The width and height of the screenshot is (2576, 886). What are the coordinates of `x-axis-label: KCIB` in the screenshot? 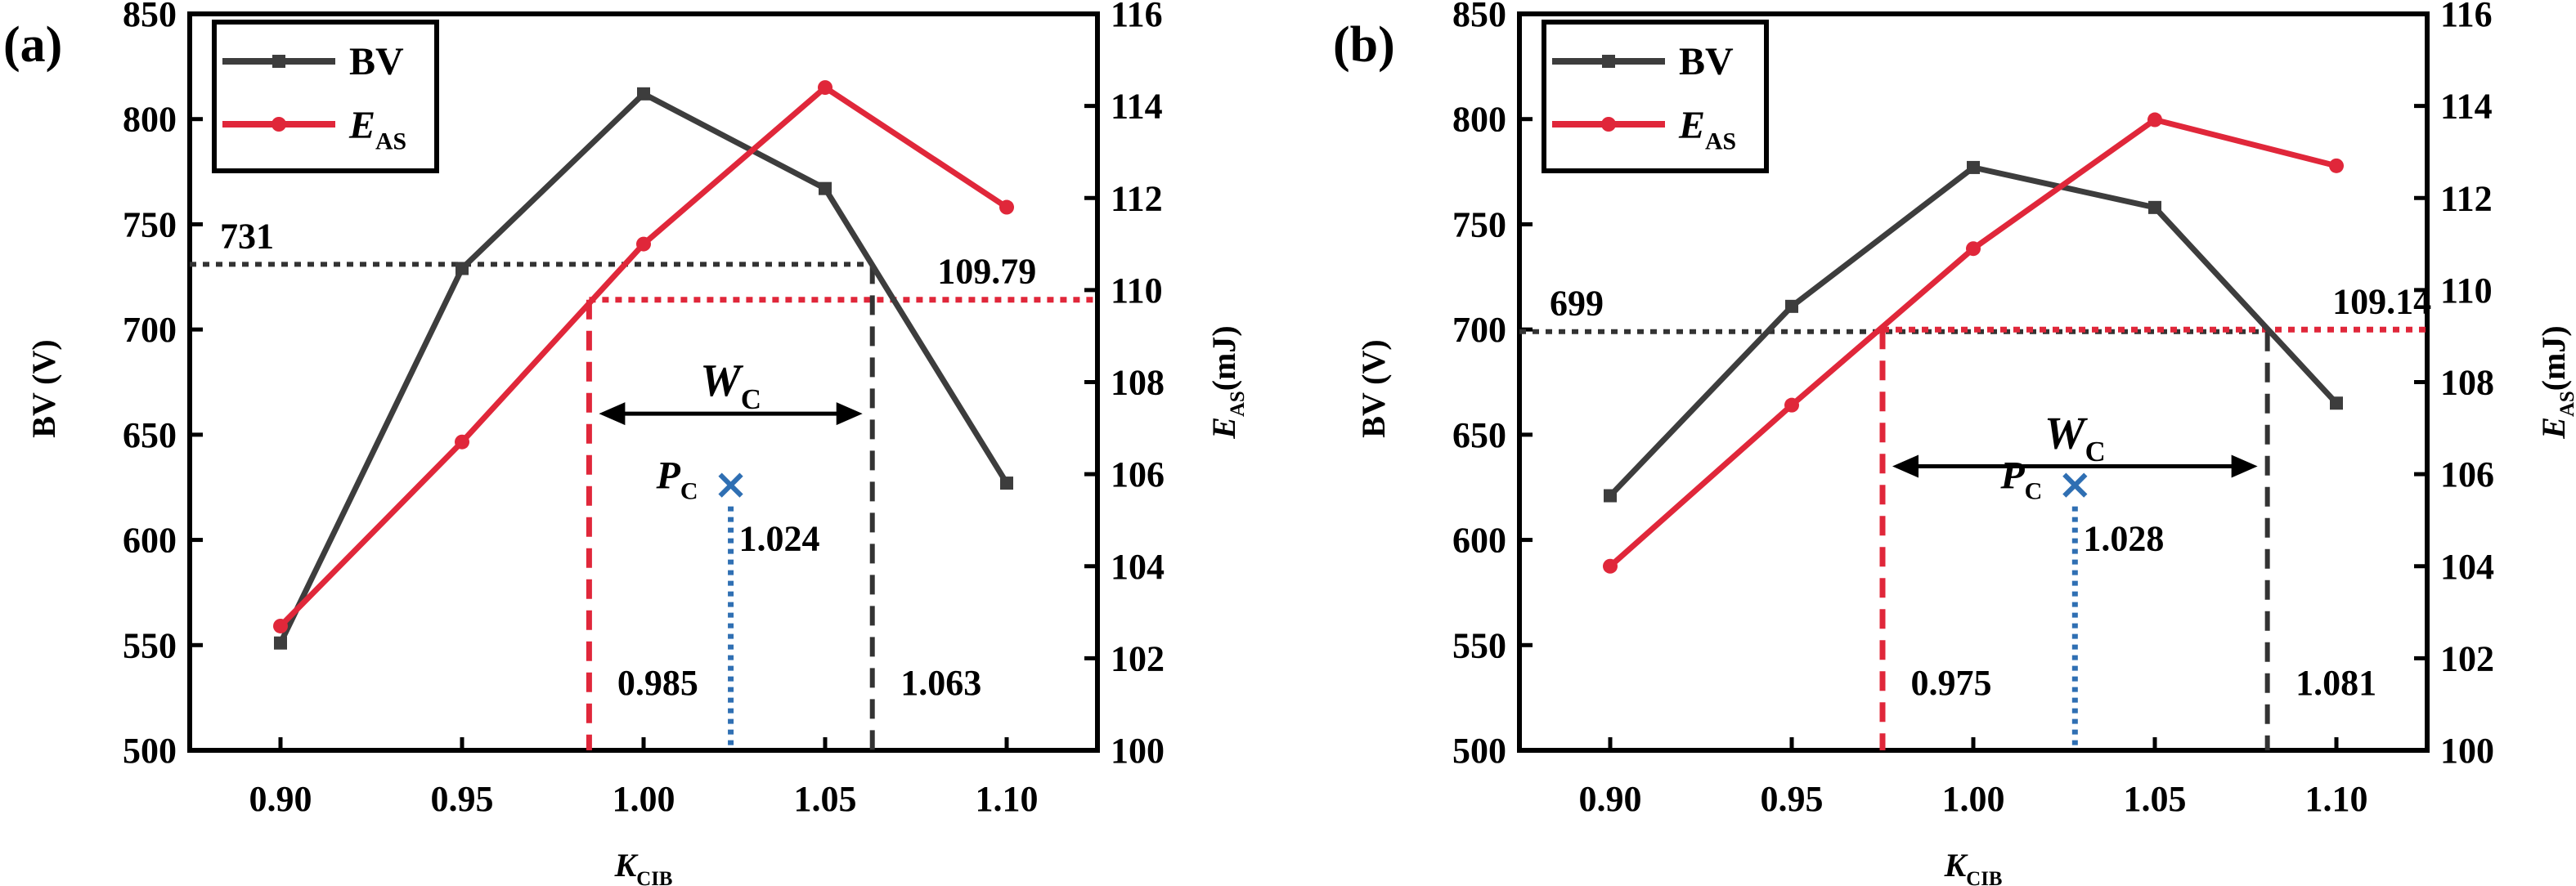 It's located at (643, 866).